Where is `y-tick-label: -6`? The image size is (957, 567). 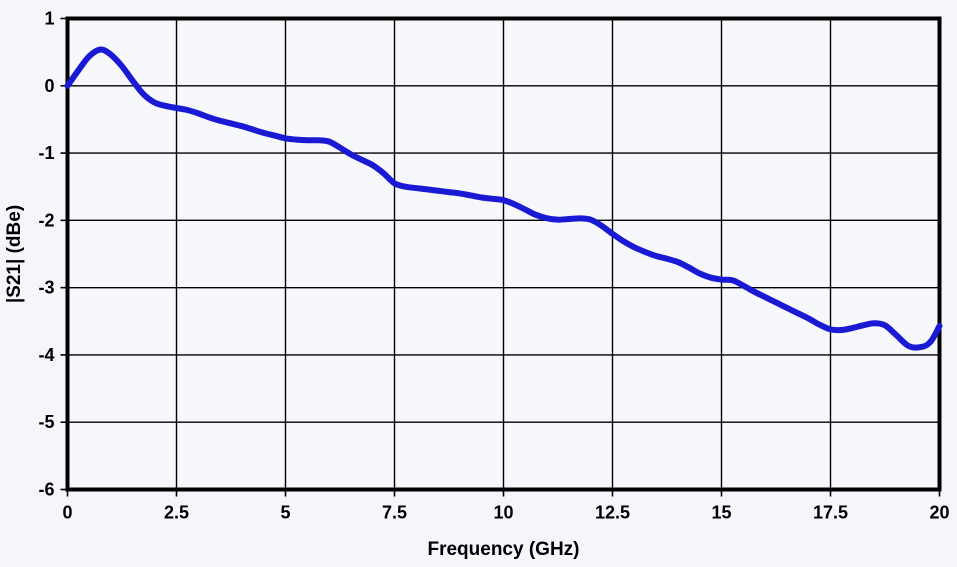
y-tick-label: -6 is located at coordinates (46, 490).